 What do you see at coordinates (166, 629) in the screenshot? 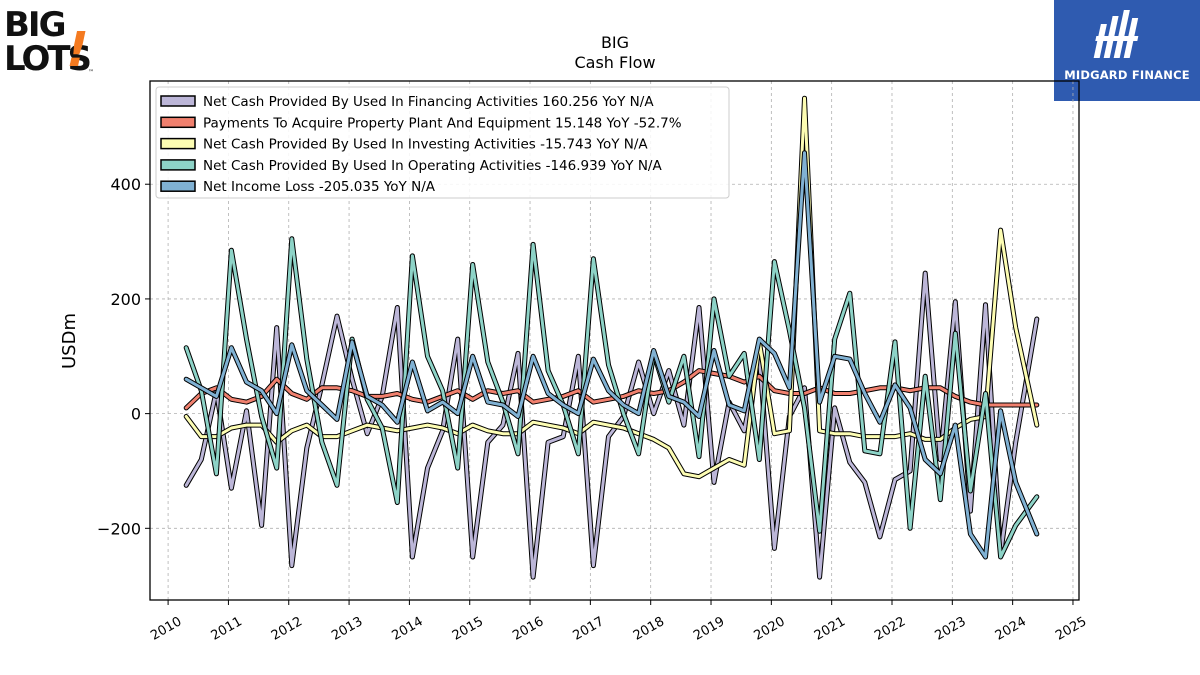
I see `x-tick-label: 2010` at bounding box center [166, 629].